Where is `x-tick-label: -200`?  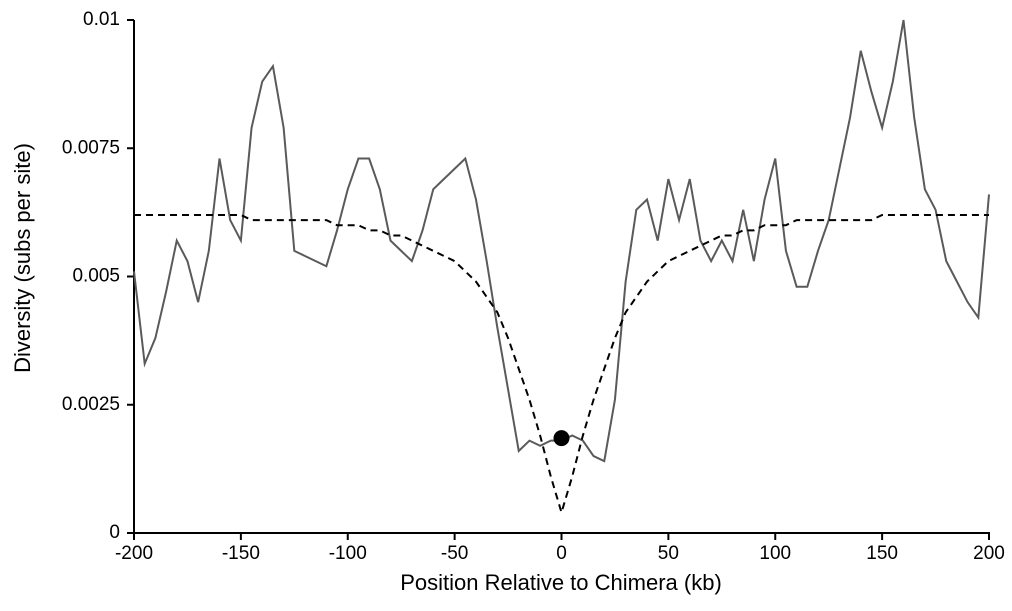 x-tick-label: -200 is located at coordinates (134, 553).